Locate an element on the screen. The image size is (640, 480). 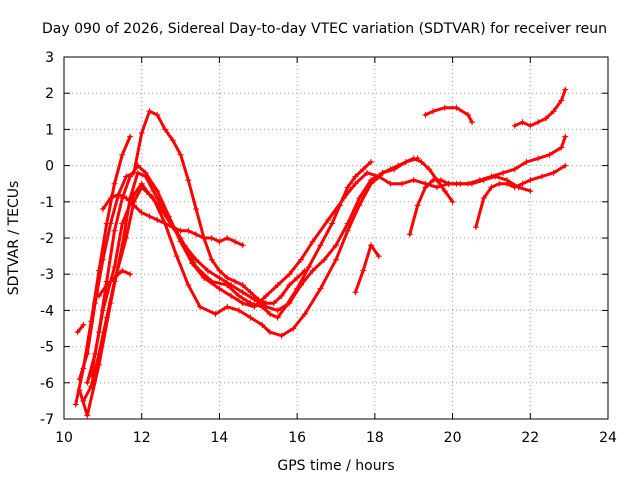
x-tick-label: 18 is located at coordinates (375, 438).